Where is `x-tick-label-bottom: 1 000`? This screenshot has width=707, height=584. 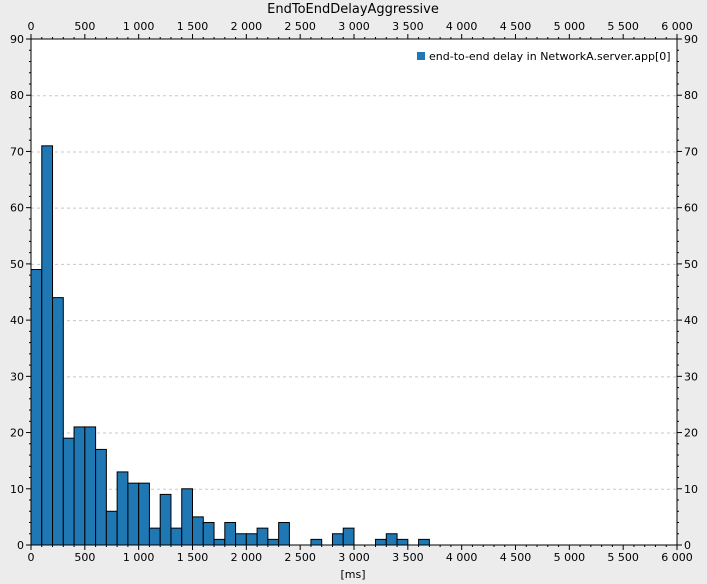
x-tick-label-bottom: 1 000 is located at coordinates (139, 557).